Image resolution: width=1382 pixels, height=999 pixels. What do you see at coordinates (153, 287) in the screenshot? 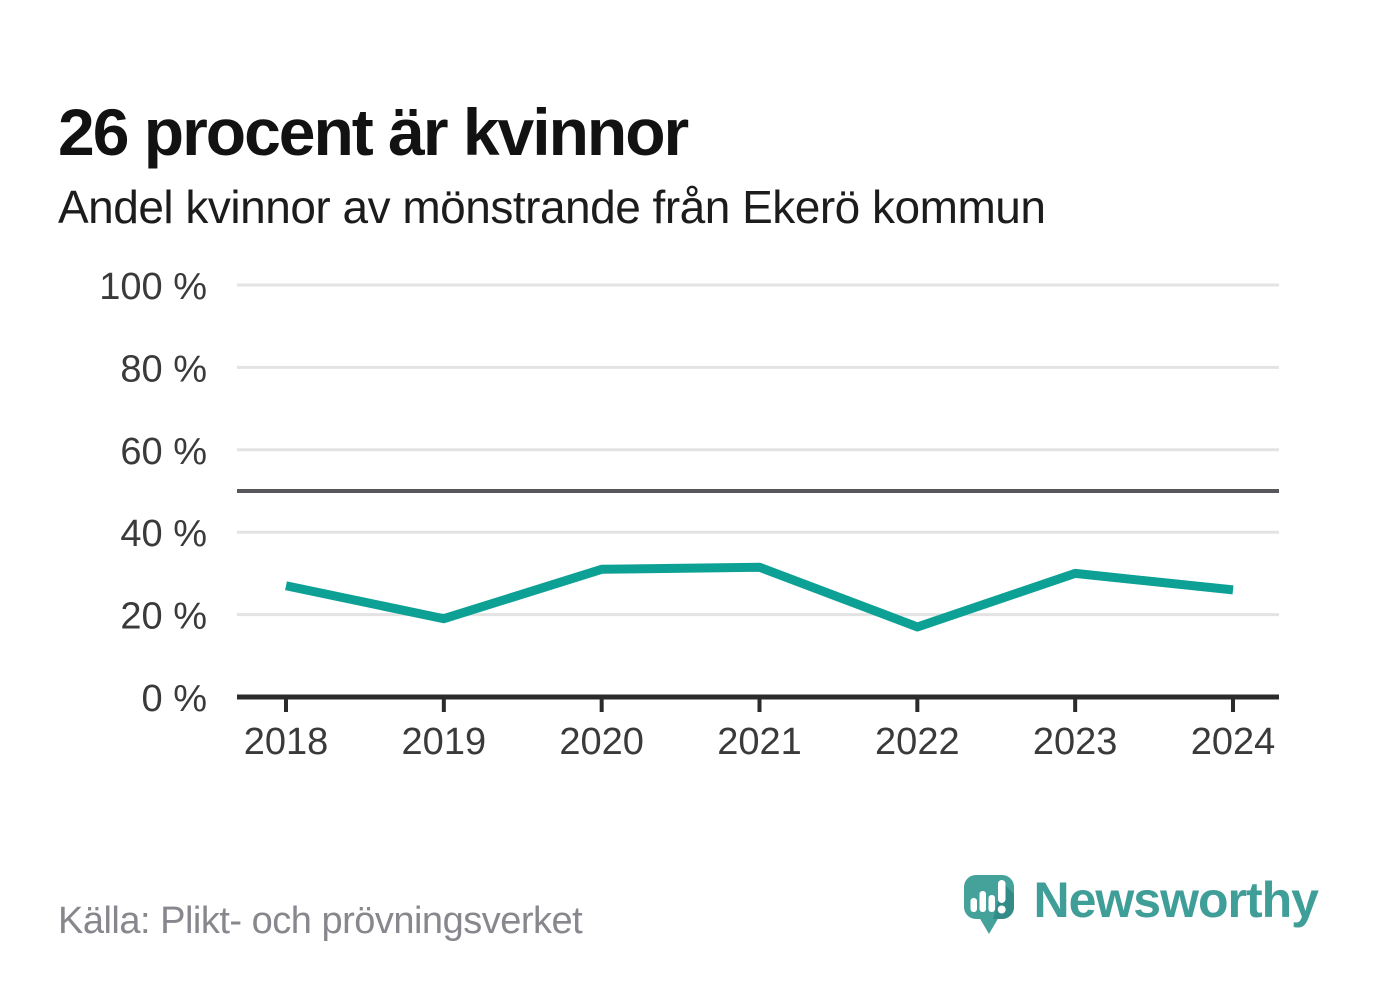
I see `y-axis-tick-label: 100 %` at bounding box center [153, 287].